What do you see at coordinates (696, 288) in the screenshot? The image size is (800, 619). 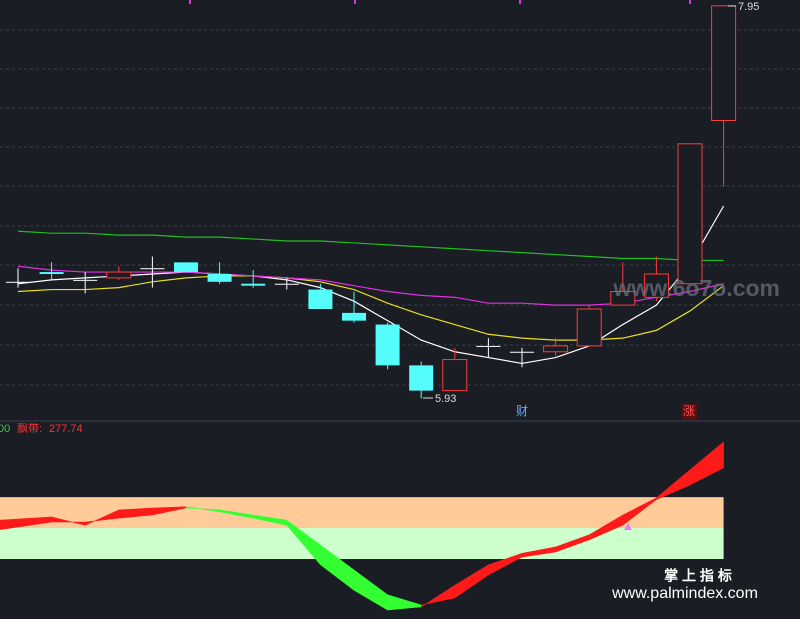 I see `watermark: www.6o7o.com` at bounding box center [696, 288].